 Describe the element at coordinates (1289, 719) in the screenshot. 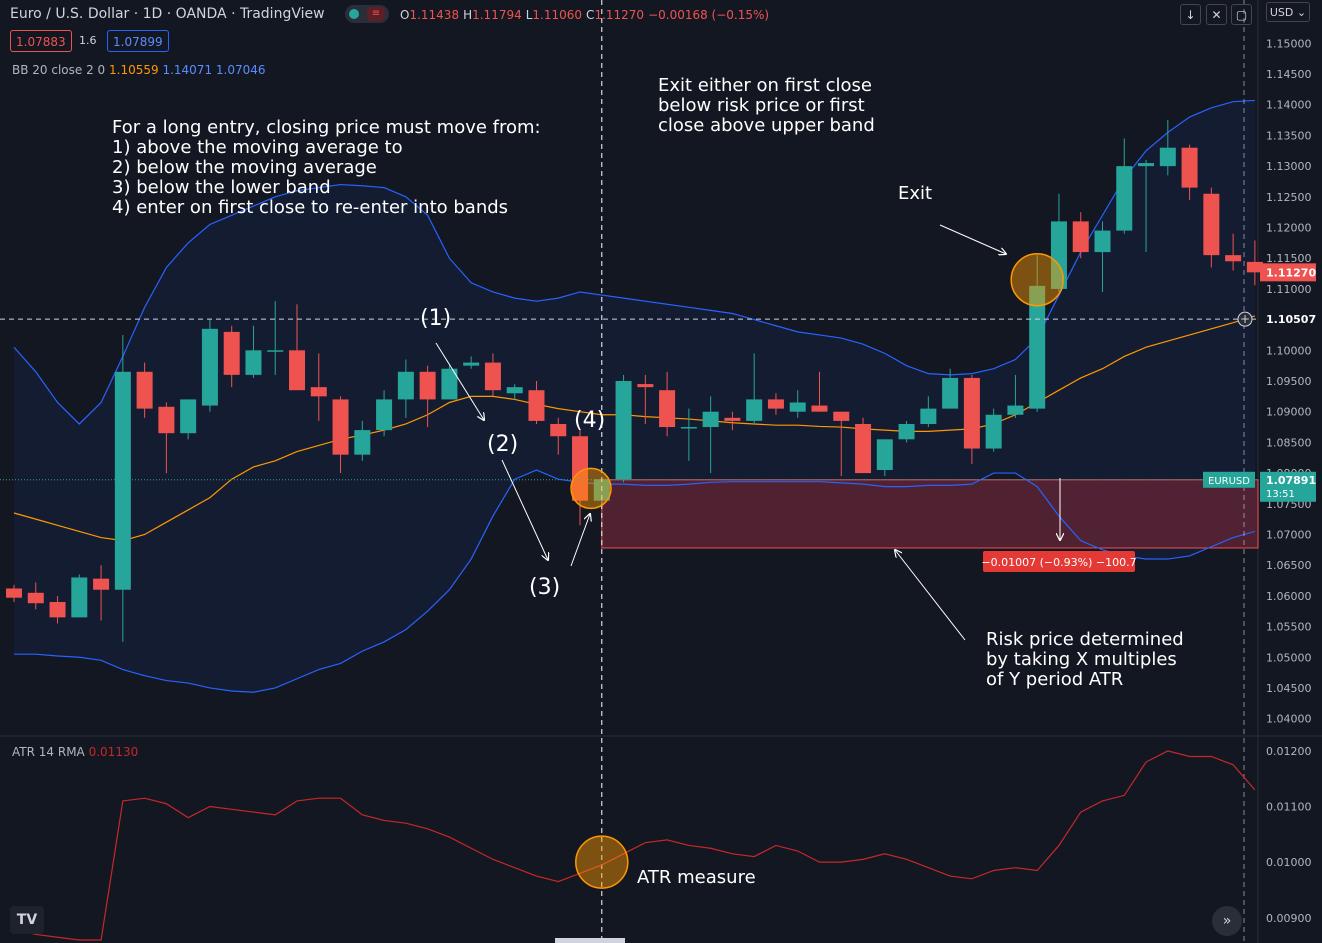

I see `price-tick-label: 1.04000` at that location.